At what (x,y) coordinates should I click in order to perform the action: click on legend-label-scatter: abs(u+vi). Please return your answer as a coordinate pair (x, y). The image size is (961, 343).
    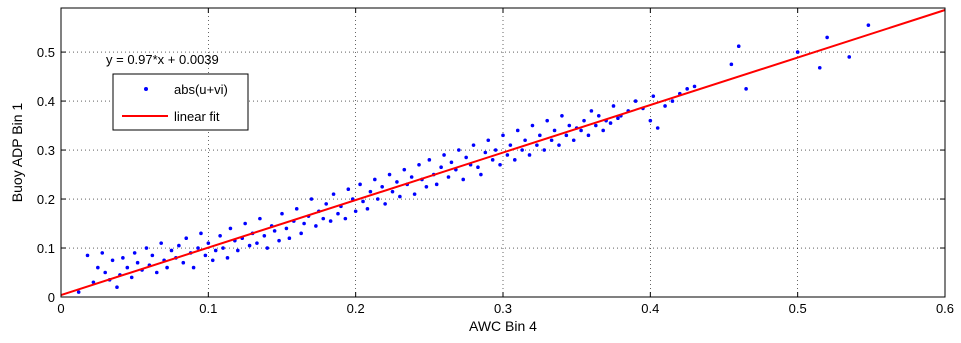
    Looking at the image, I should click on (201, 89).